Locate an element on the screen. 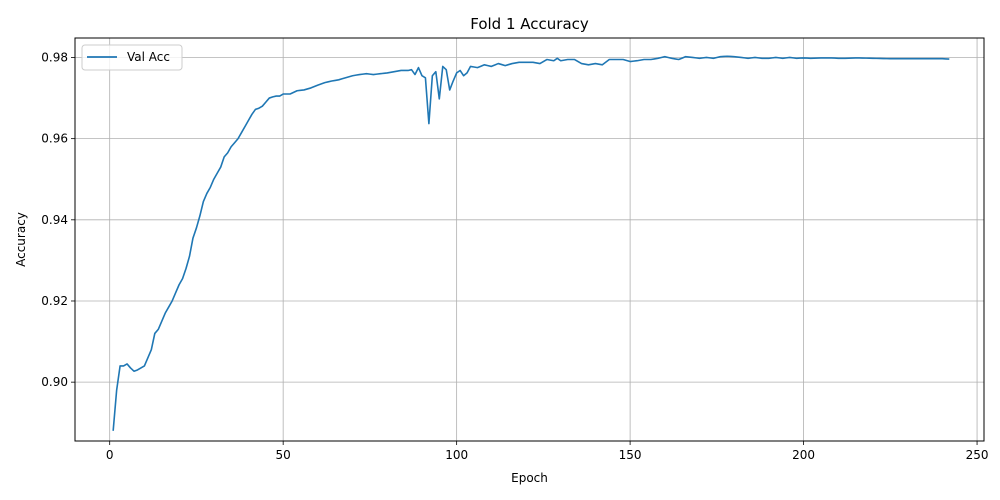 The height and width of the screenshot is (500, 1000). y-axis-label: Accuracy is located at coordinates (21, 239).